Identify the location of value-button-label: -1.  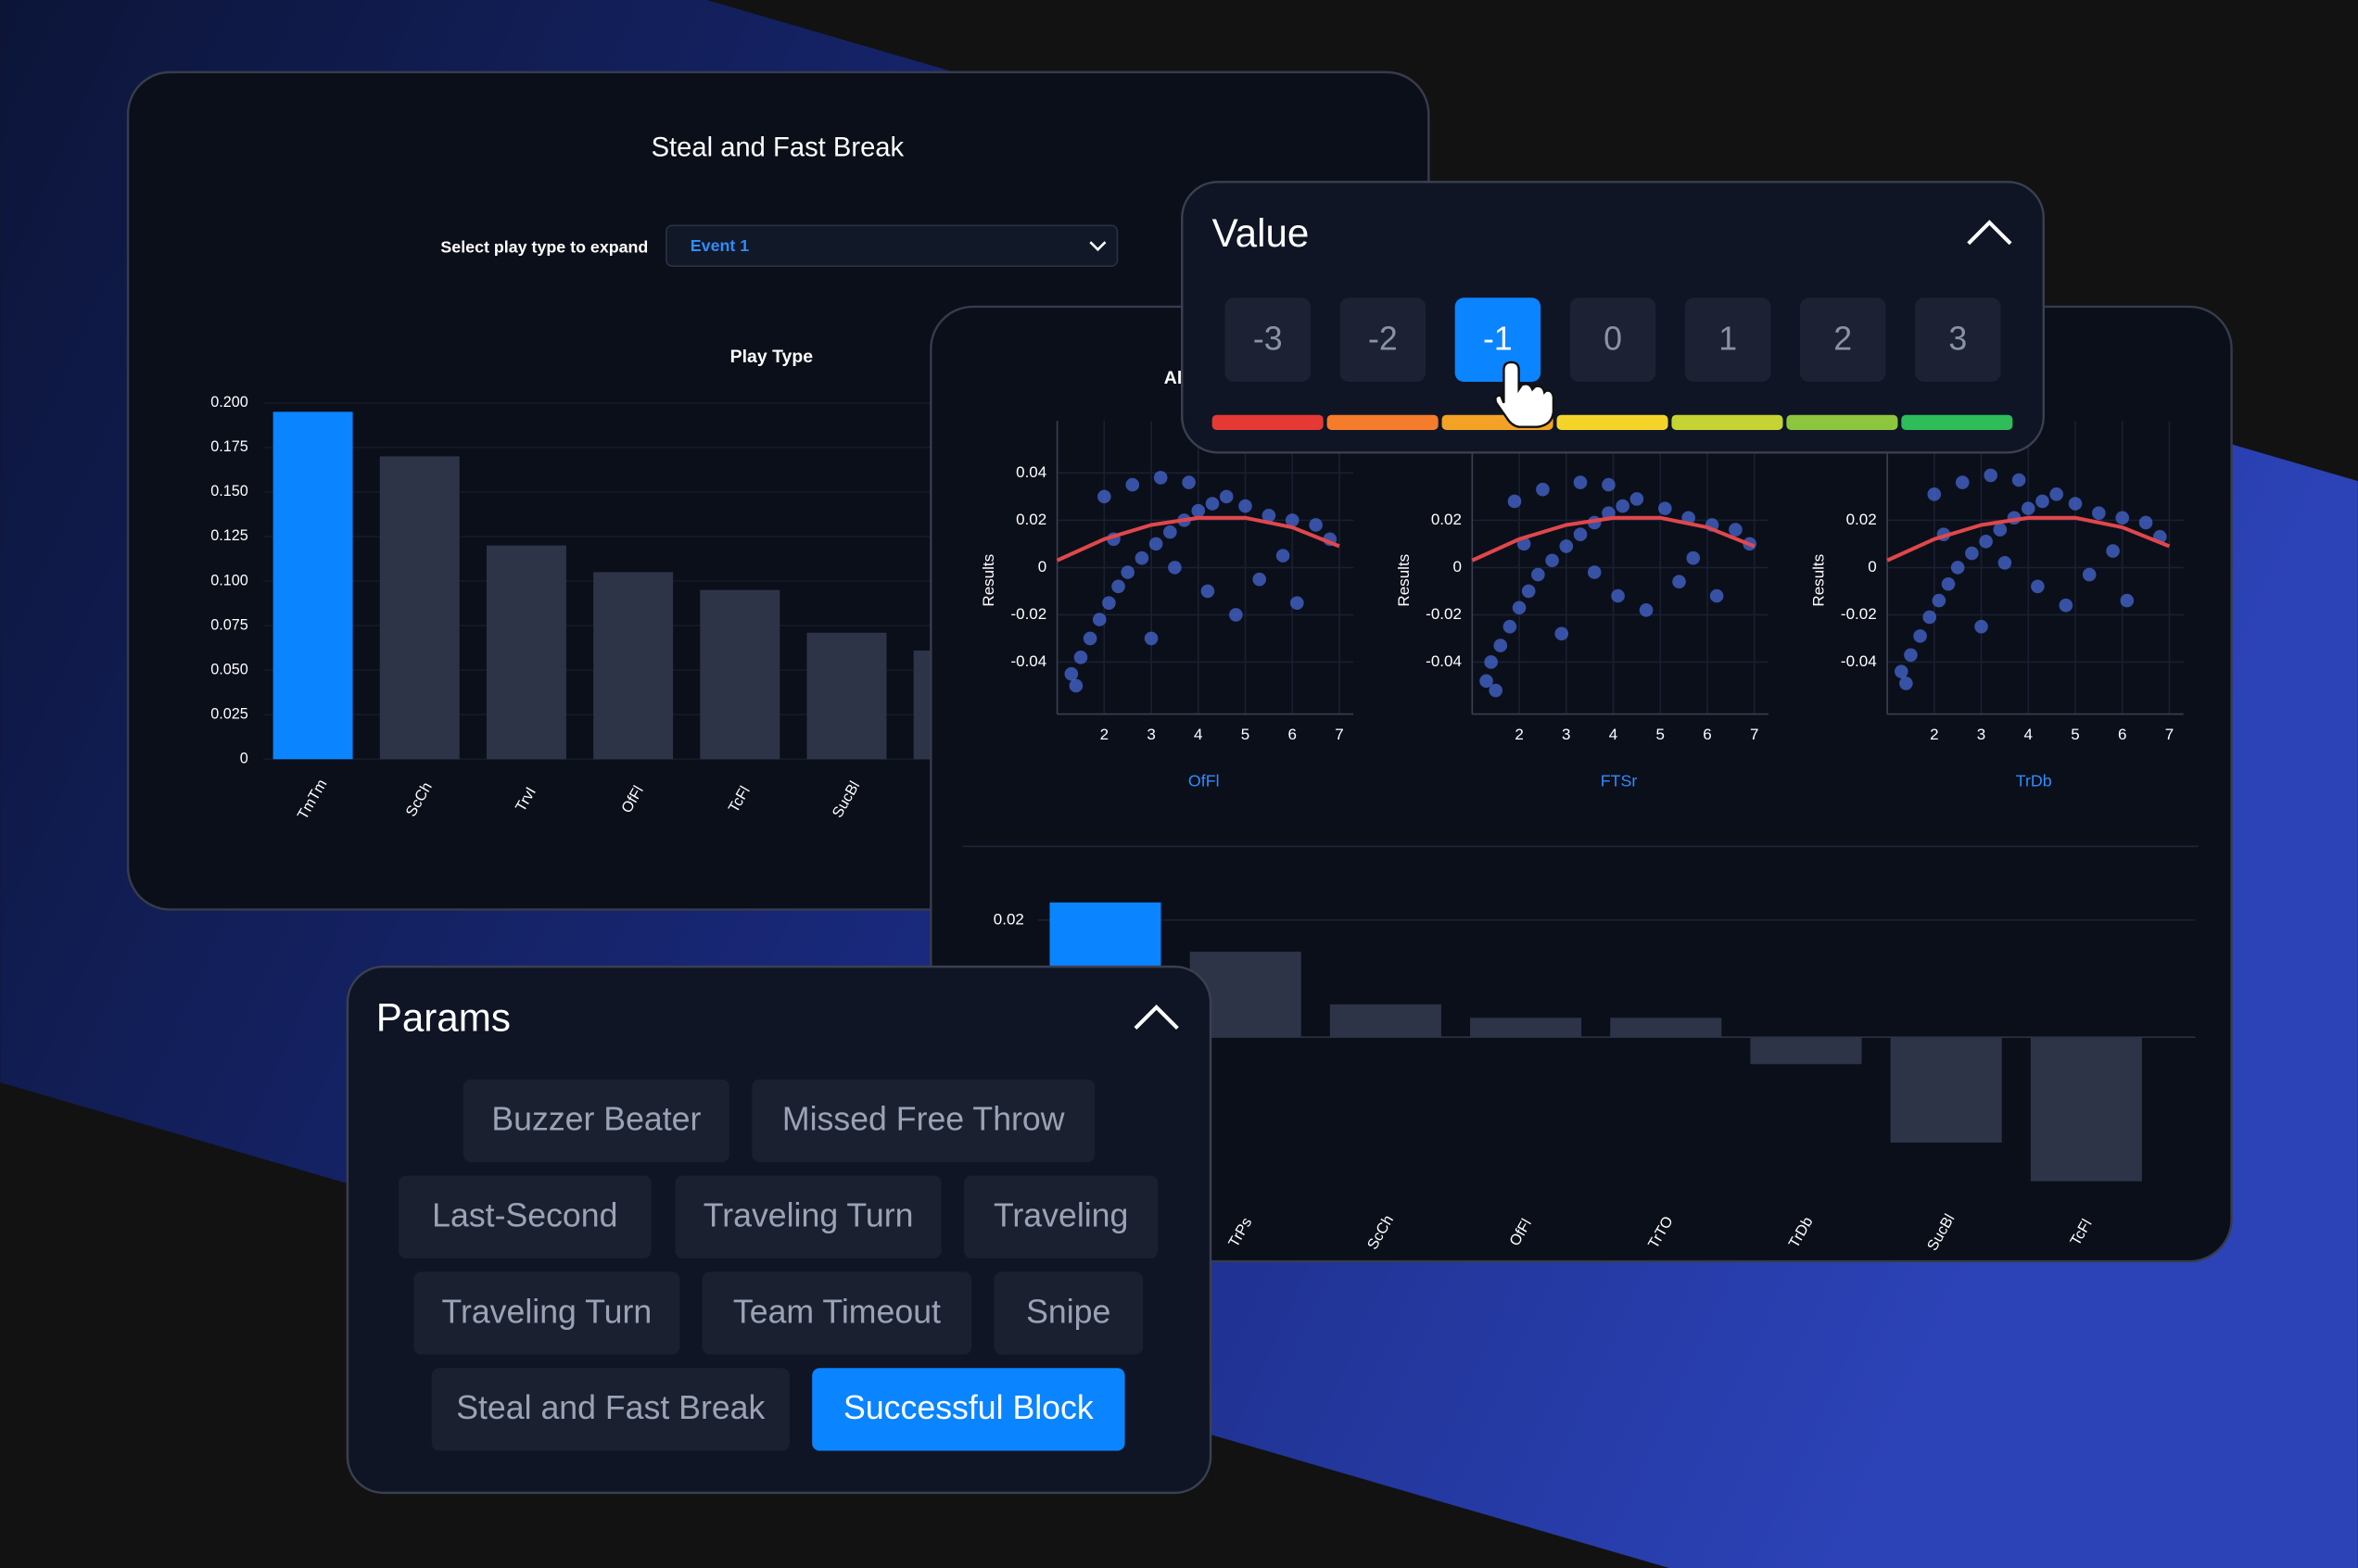
(1498, 339).